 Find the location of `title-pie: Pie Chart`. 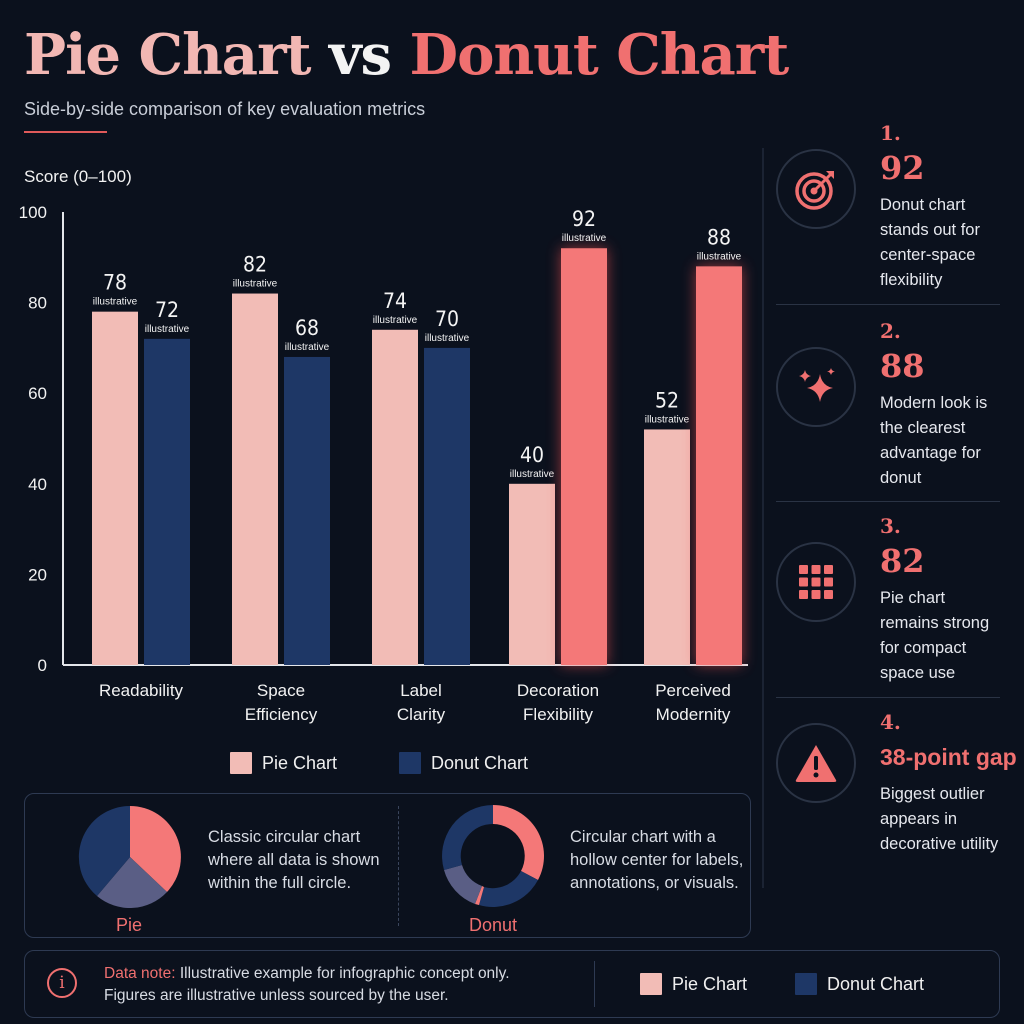

title-pie: Pie Chart is located at coordinates (167, 55).